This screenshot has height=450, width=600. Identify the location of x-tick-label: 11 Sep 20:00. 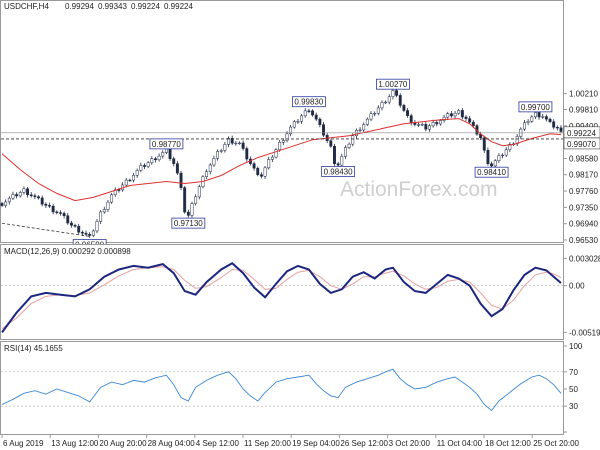
(268, 443).